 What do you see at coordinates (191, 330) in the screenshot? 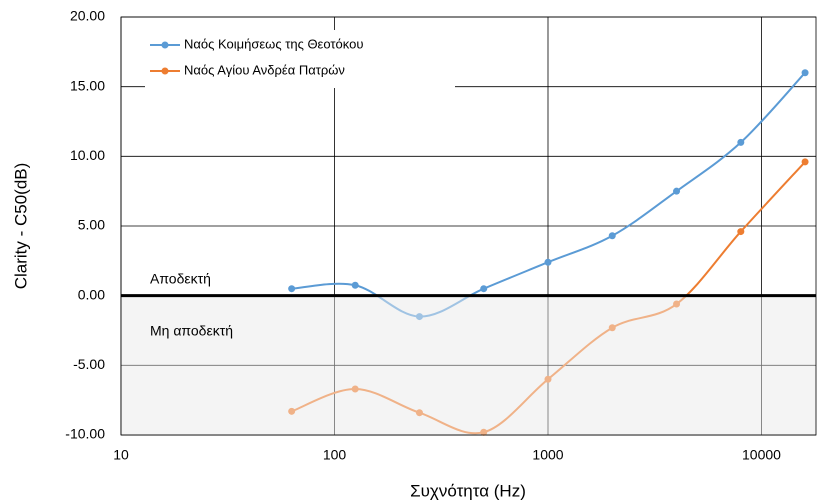
I see `annotation: Μη αποδεκτή` at bounding box center [191, 330].